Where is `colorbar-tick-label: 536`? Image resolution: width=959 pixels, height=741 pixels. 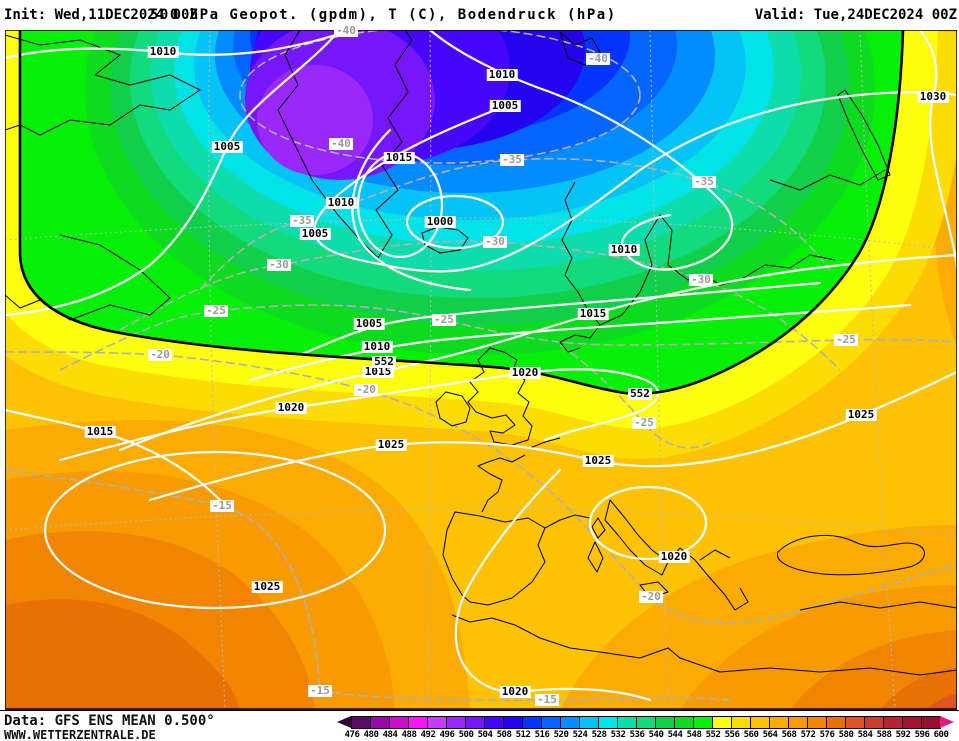 colorbar-tick-label: 536 is located at coordinates (637, 735).